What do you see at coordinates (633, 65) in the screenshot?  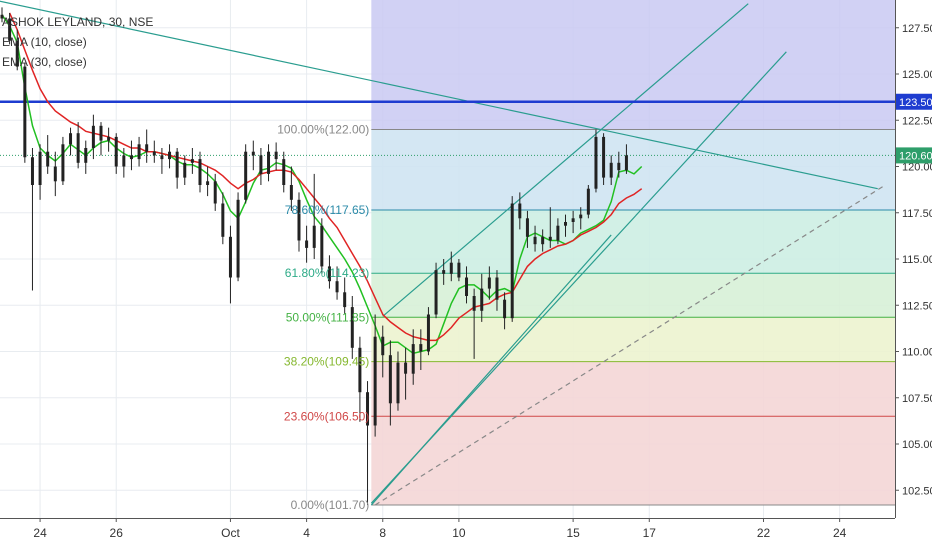 I see `fib-zone-top` at bounding box center [633, 65].